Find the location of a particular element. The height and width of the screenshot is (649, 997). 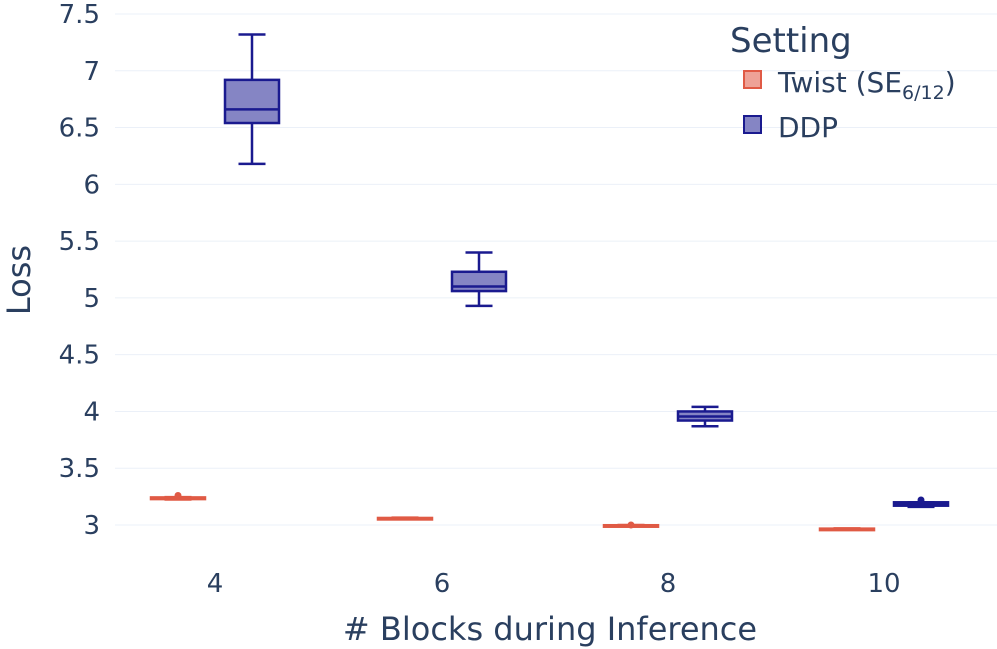

x-tick-label-1: 6 is located at coordinates (442, 584).